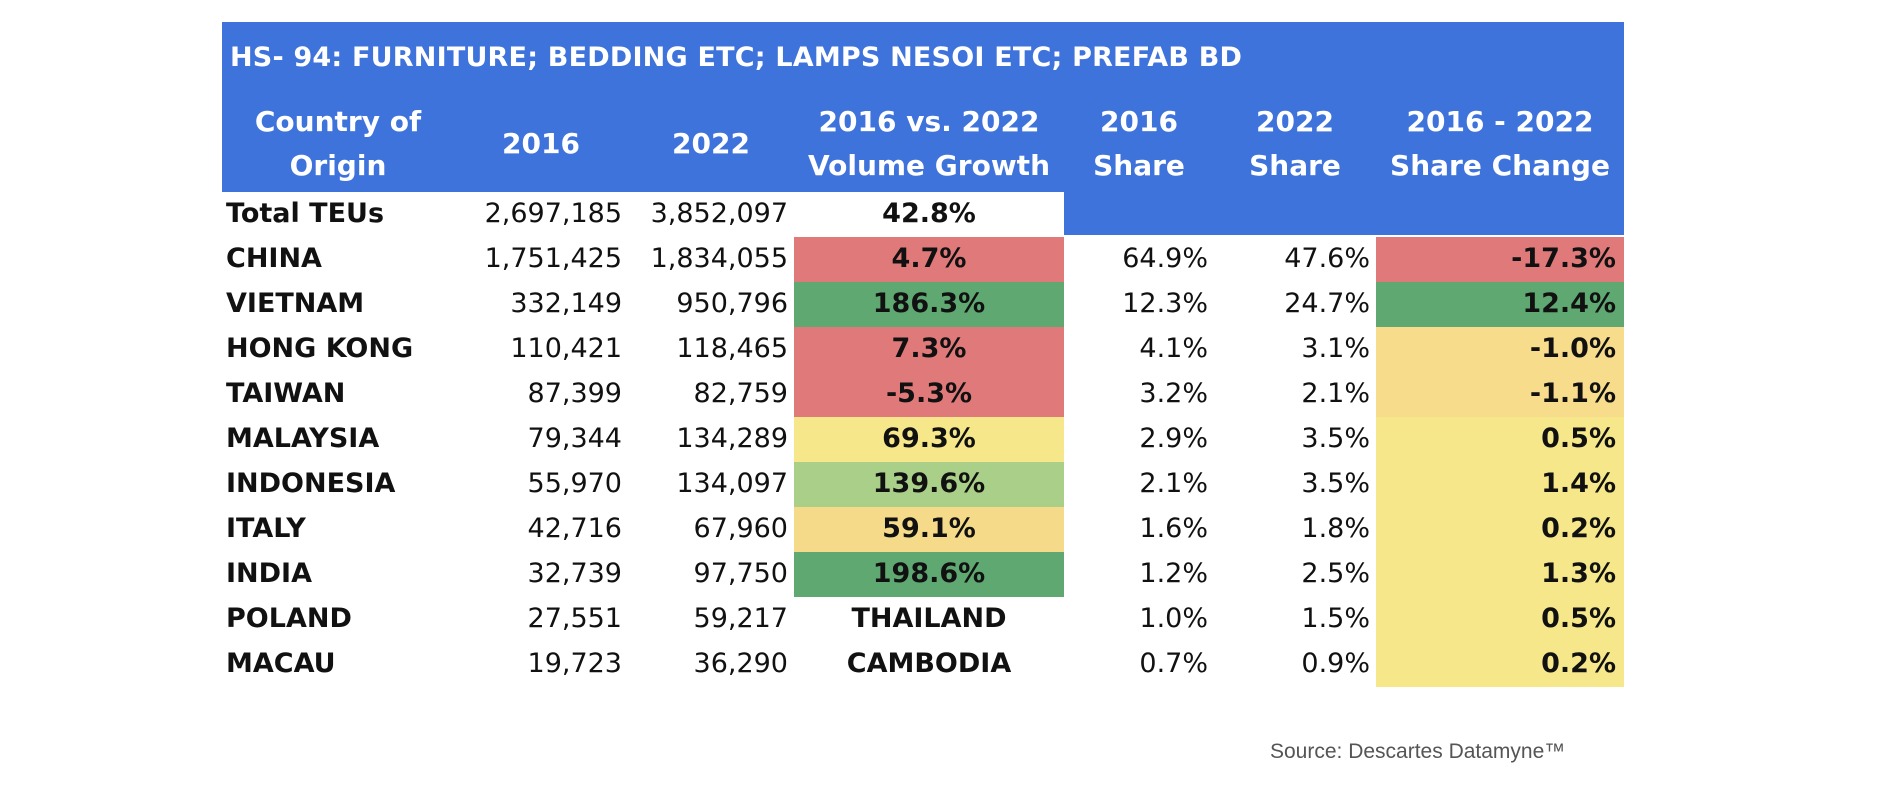  Describe the element at coordinates (574, 438) in the screenshot. I see `row-2016-teus: 79,344` at that location.